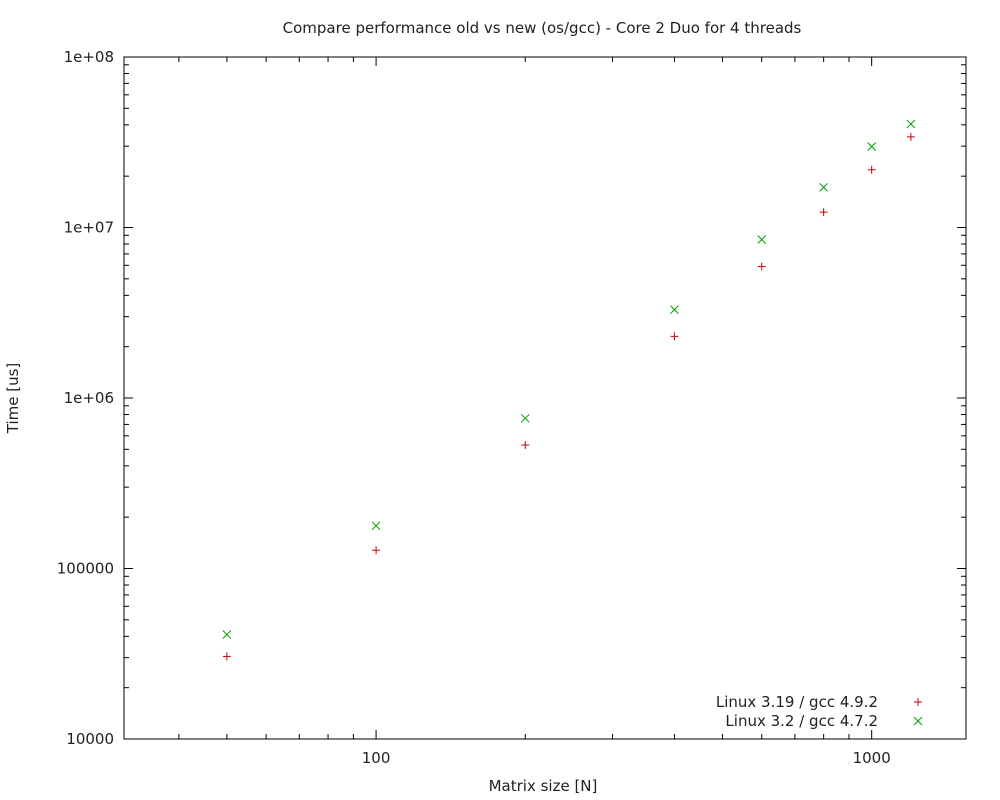  I want to click on y-tick-label: 1e+06, so click(89, 398).